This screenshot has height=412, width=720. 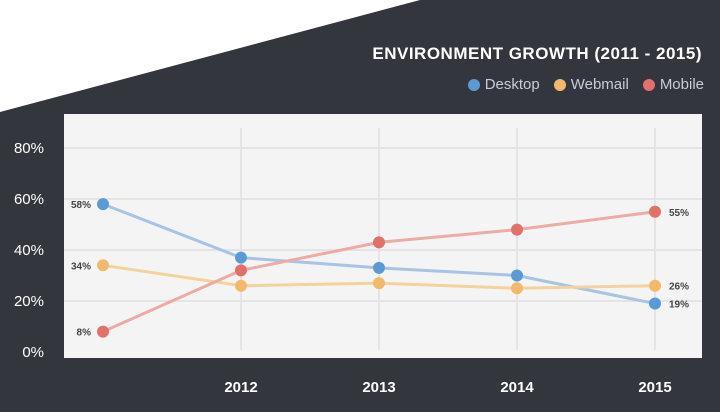 I want to click on y-axis-labels: 80% 60% 40% 20% 0%, so click(x=29, y=250).